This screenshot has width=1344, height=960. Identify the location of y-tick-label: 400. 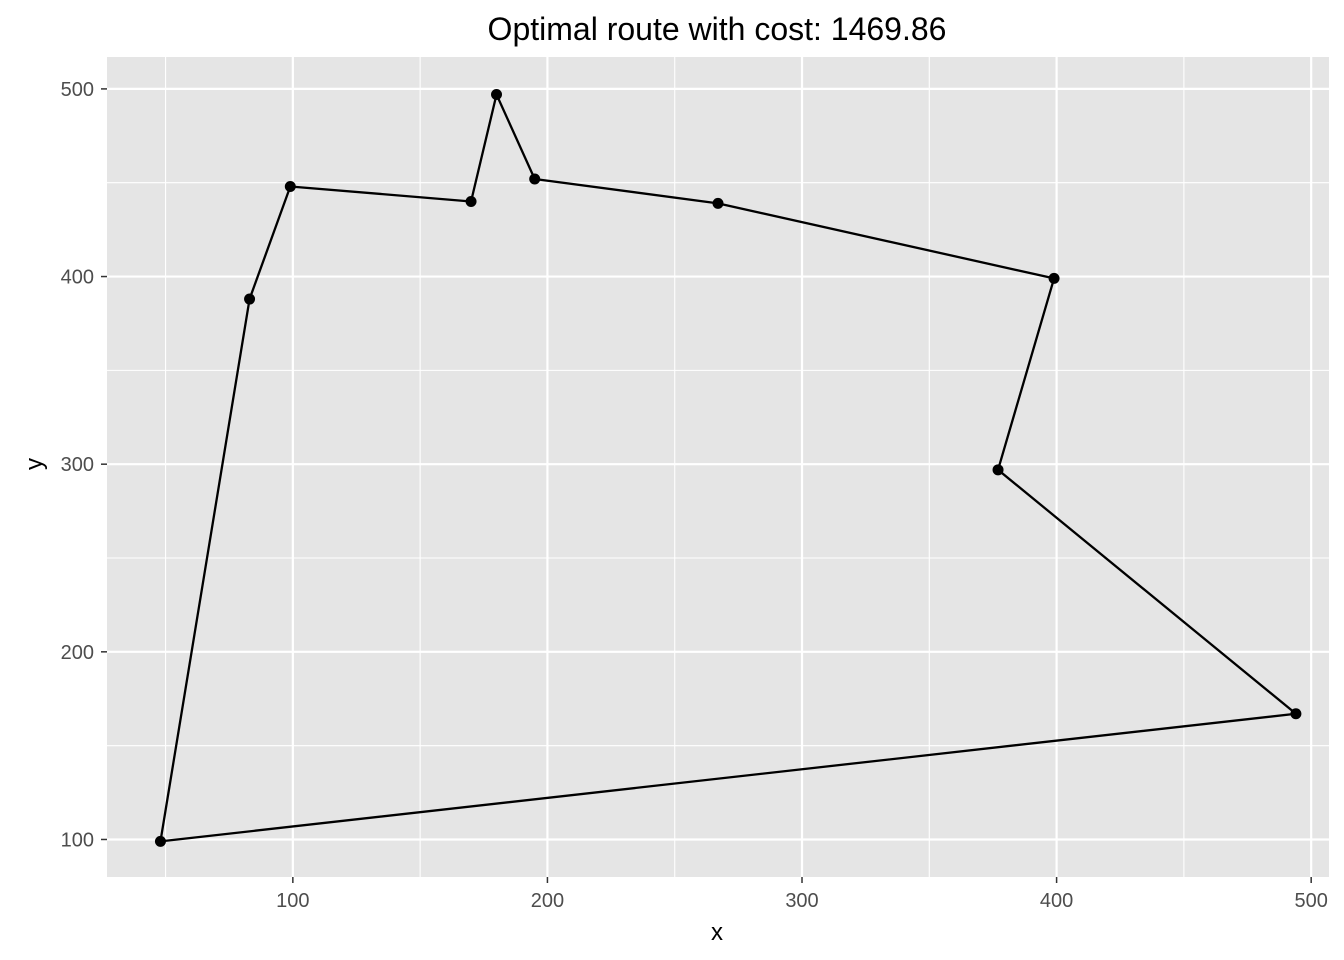
(77, 278).